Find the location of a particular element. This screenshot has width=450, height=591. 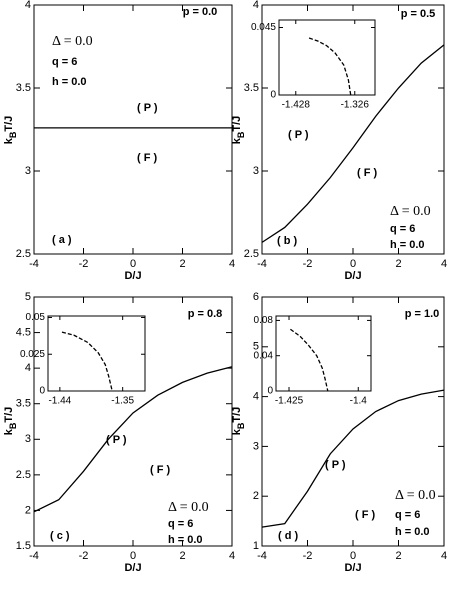

x-tick-label: -1.425 is located at coordinates (289, 401).